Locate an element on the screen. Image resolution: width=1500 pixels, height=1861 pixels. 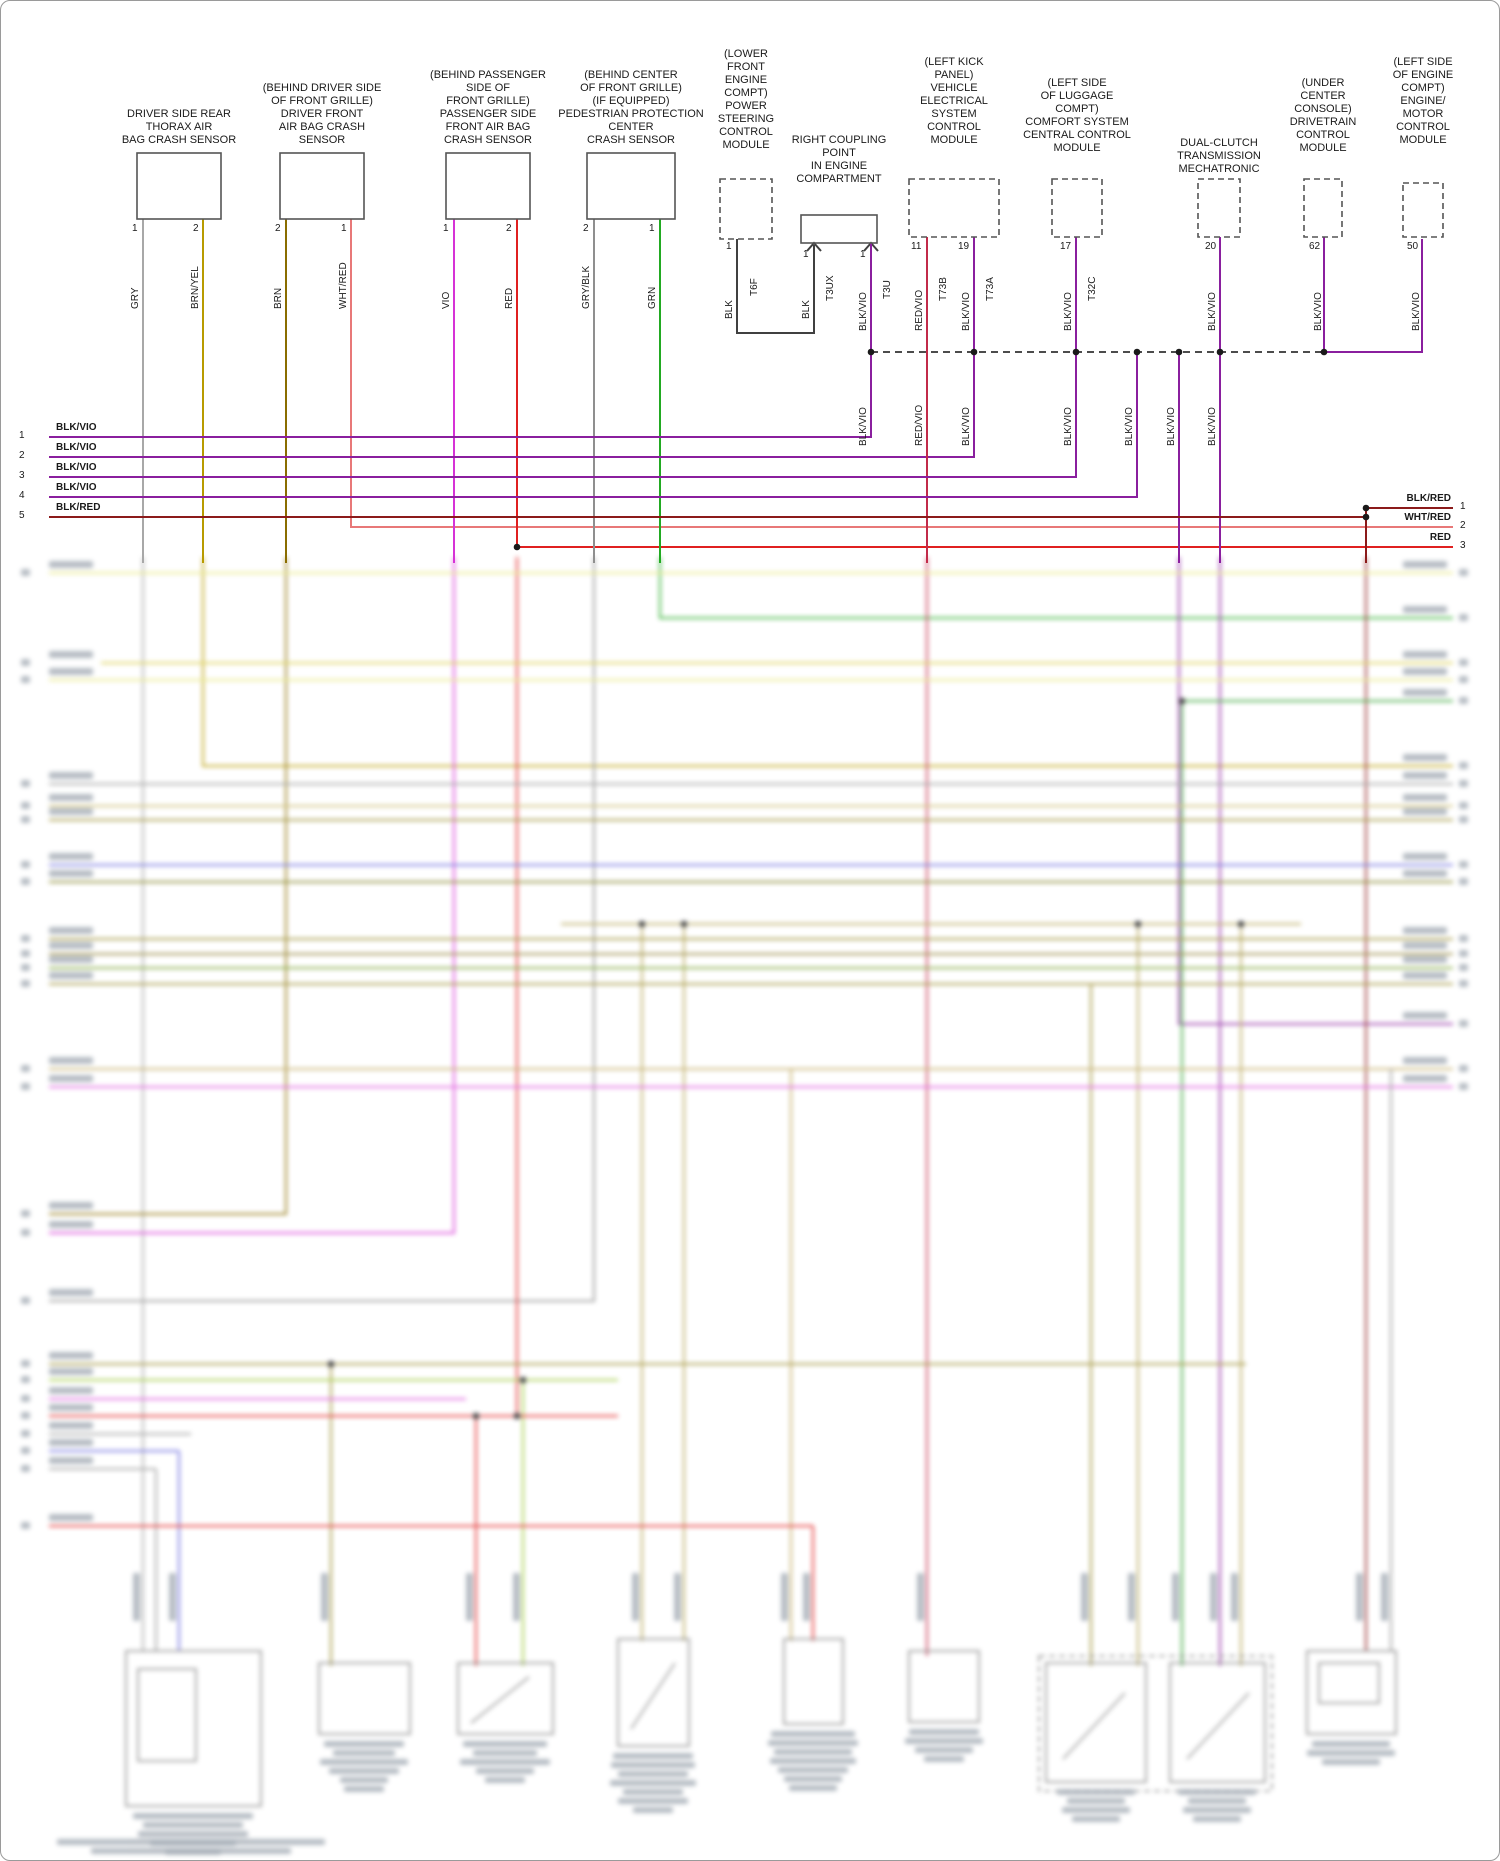
passenger-side-front-air-bag-crash-sensor-box is located at coordinates (488, 186).